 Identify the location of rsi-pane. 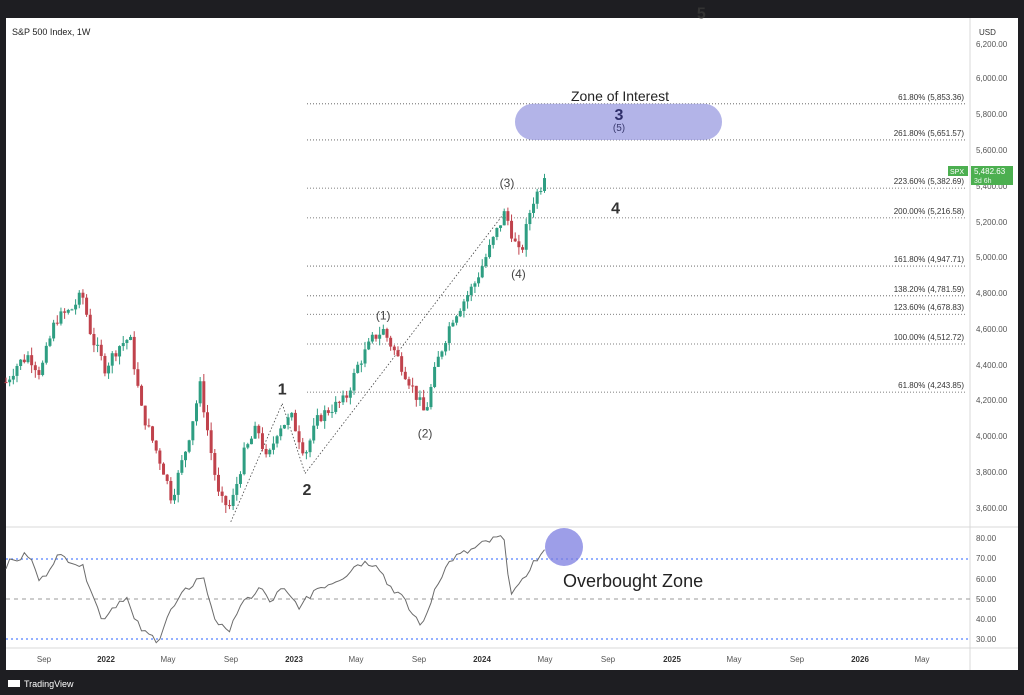
(275, 589).